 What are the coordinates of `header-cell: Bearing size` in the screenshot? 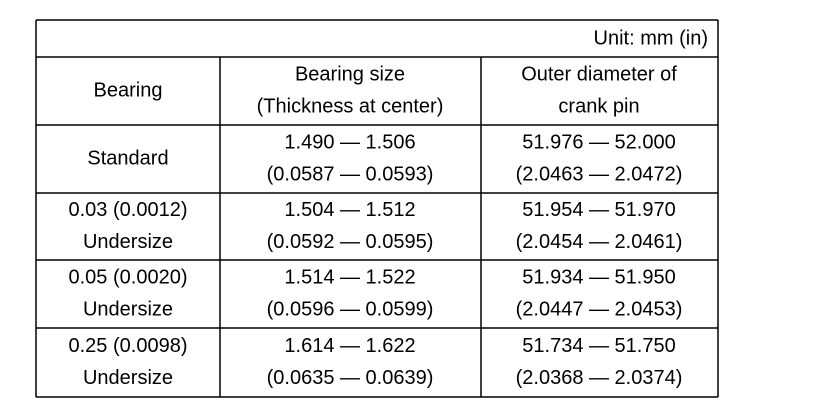 It's located at (350, 74).